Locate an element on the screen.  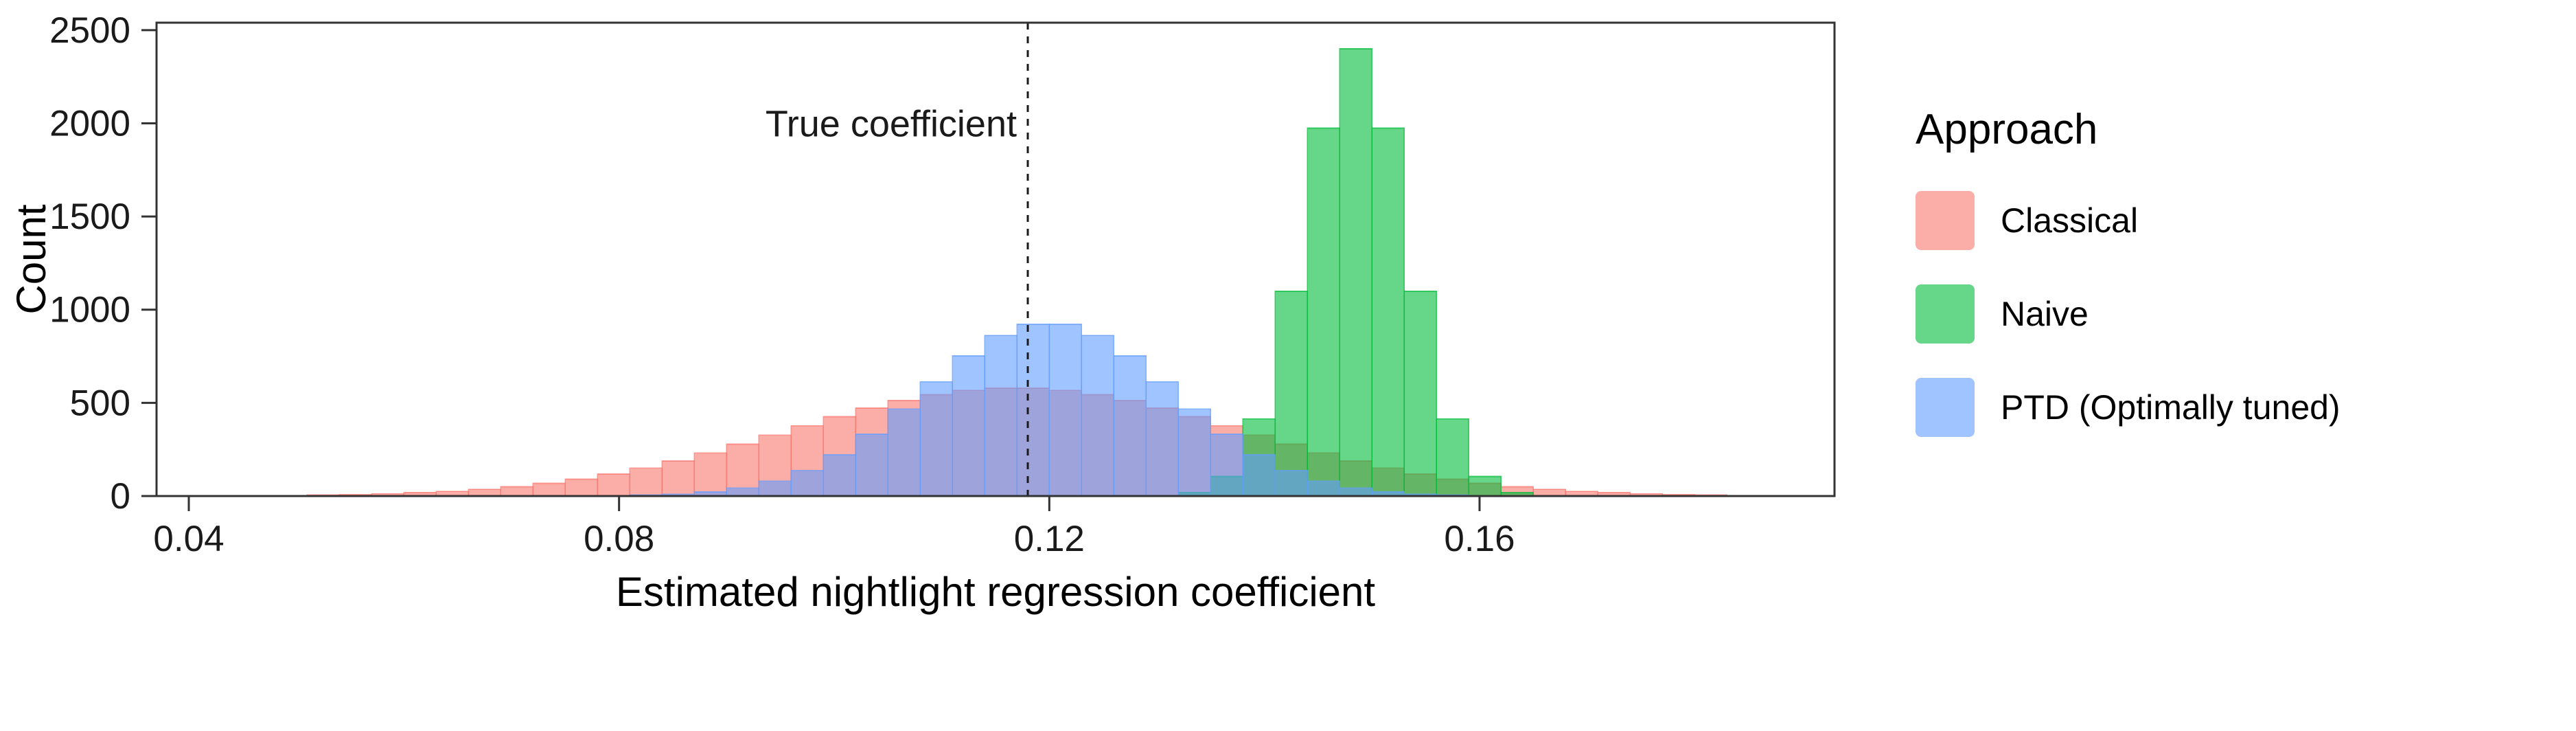
x-tick-label: 0.12 is located at coordinates (1049, 539).